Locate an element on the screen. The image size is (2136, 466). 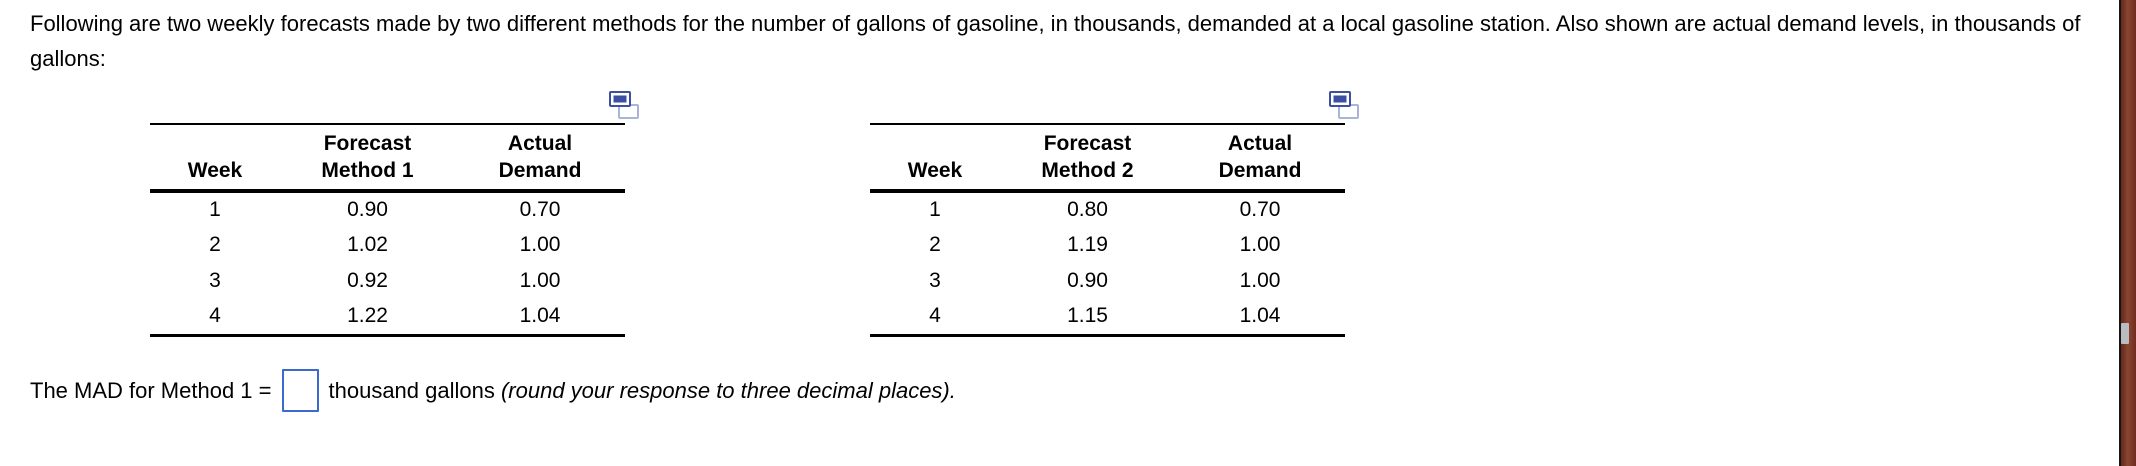
forecast-cell: 1.02 is located at coordinates (367, 244).